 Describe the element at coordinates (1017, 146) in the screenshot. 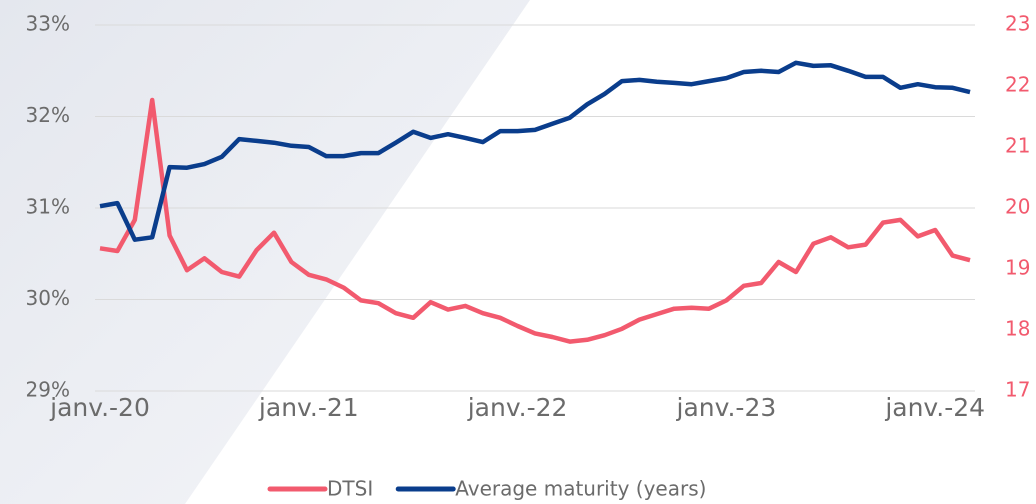

I see `y2-tick-label: 21` at that location.